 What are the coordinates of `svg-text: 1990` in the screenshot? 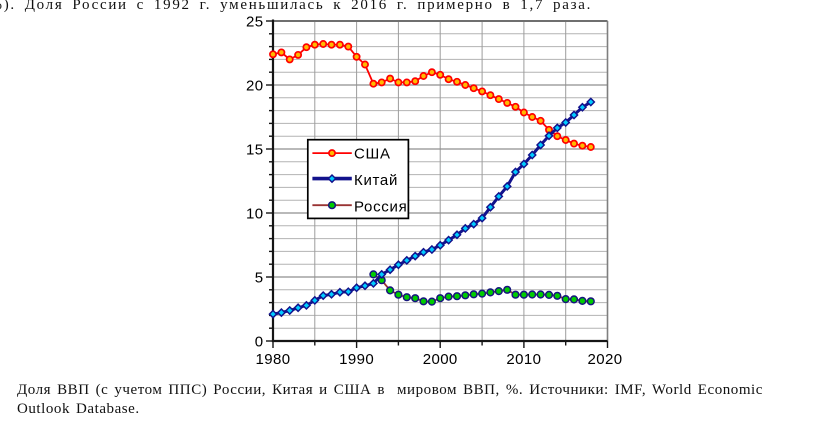 It's located at (356, 359).